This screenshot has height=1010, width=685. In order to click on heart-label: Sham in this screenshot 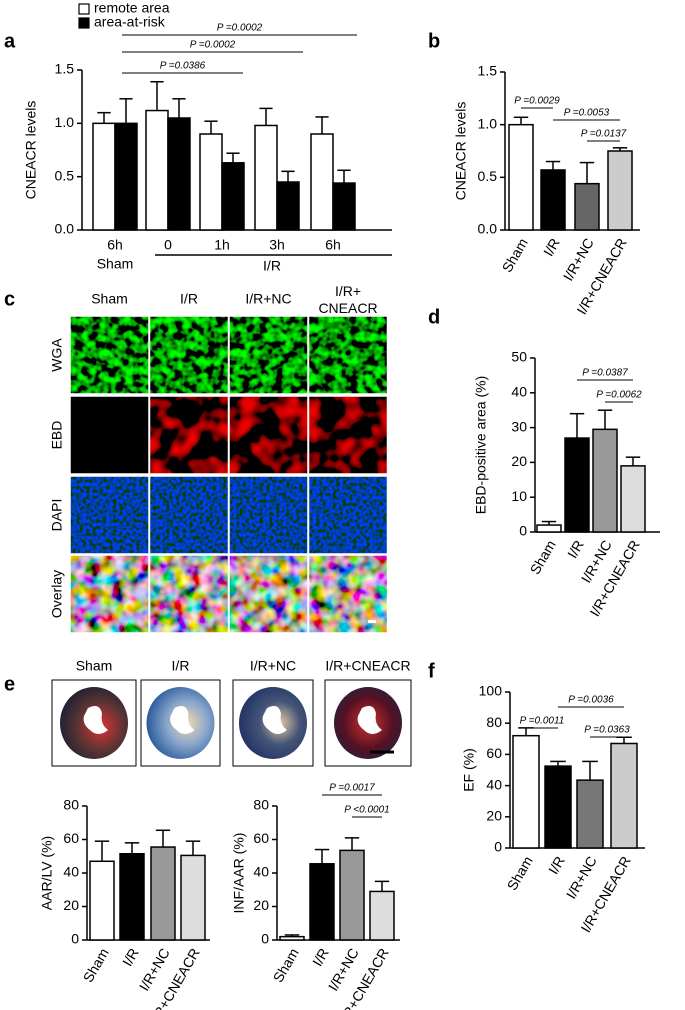, I will do `click(94, 666)`.